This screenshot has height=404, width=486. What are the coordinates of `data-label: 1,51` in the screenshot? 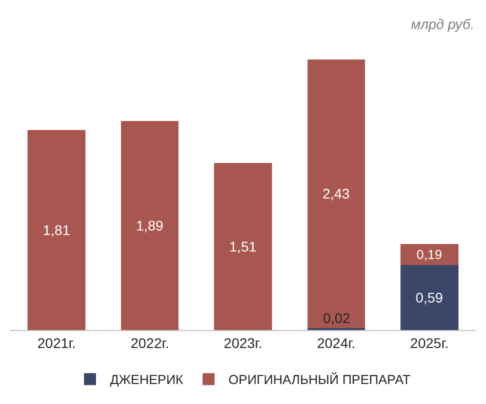 It's located at (243, 246).